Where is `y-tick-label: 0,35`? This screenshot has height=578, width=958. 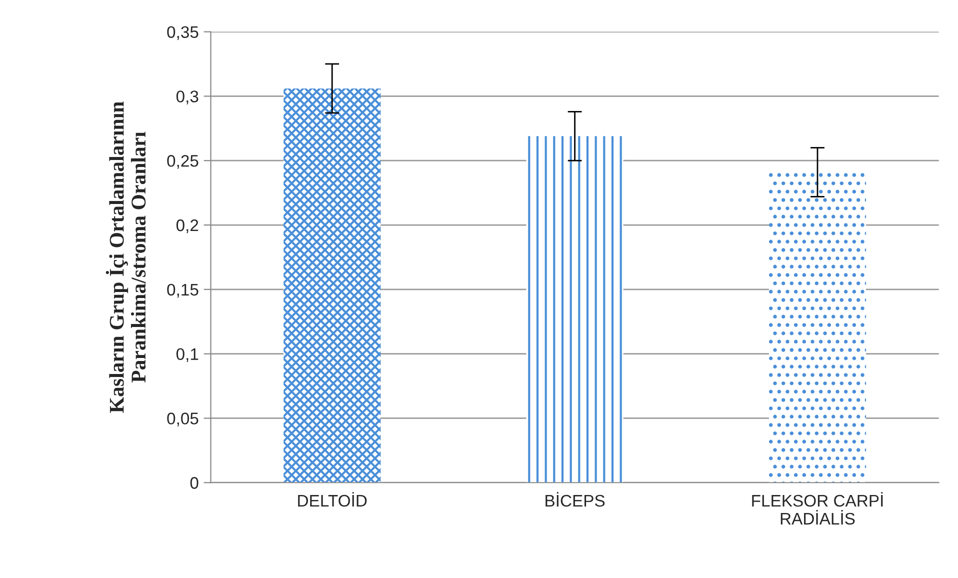 y-tick-label: 0,35 is located at coordinates (182, 33).